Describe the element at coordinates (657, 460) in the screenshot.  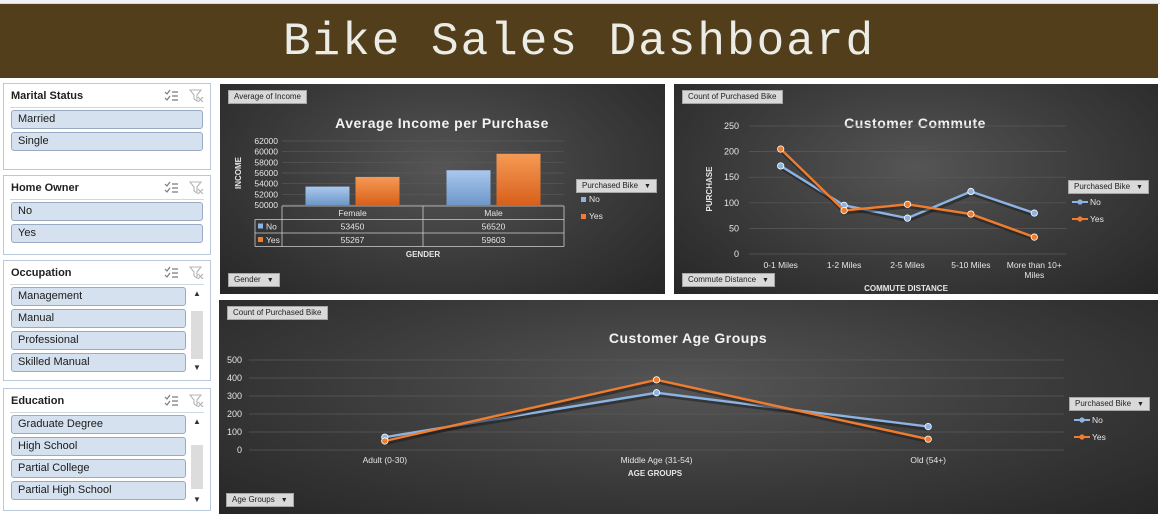
I see `x-tick-label: Middle Age (31-54)` at that location.